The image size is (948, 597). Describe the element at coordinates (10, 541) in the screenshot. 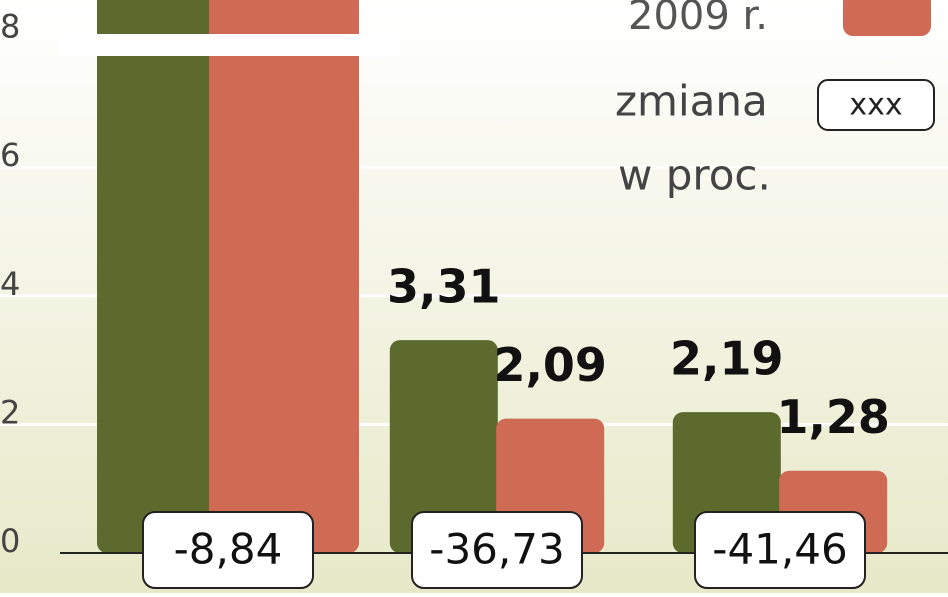

I see `y-tick-label: 0` at that location.